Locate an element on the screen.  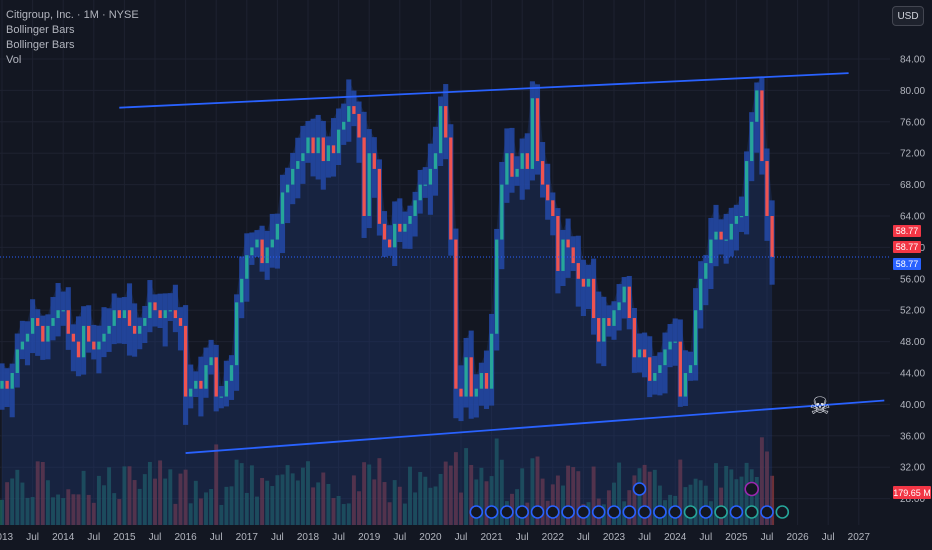
indicator-bollinger-2: Bollinger Bars is located at coordinates (40, 45).